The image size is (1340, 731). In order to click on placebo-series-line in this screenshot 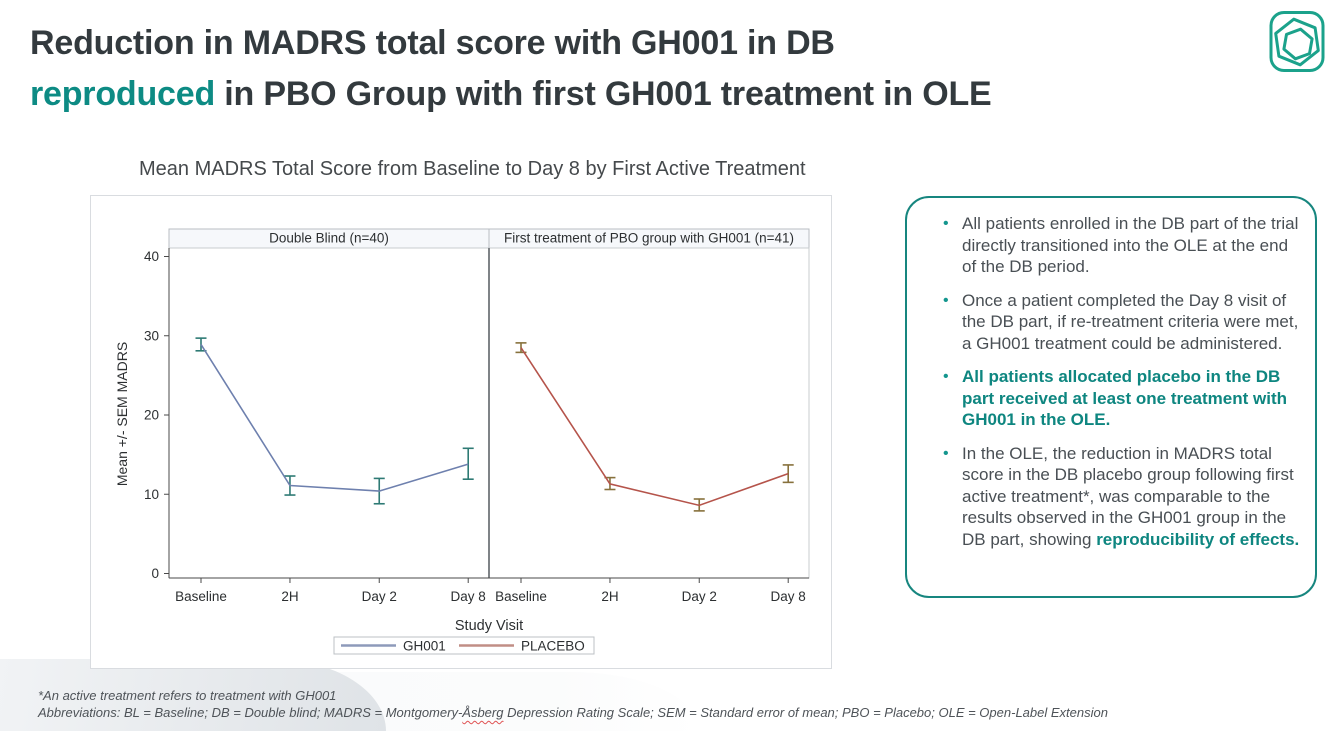, I will do `click(654, 427)`.